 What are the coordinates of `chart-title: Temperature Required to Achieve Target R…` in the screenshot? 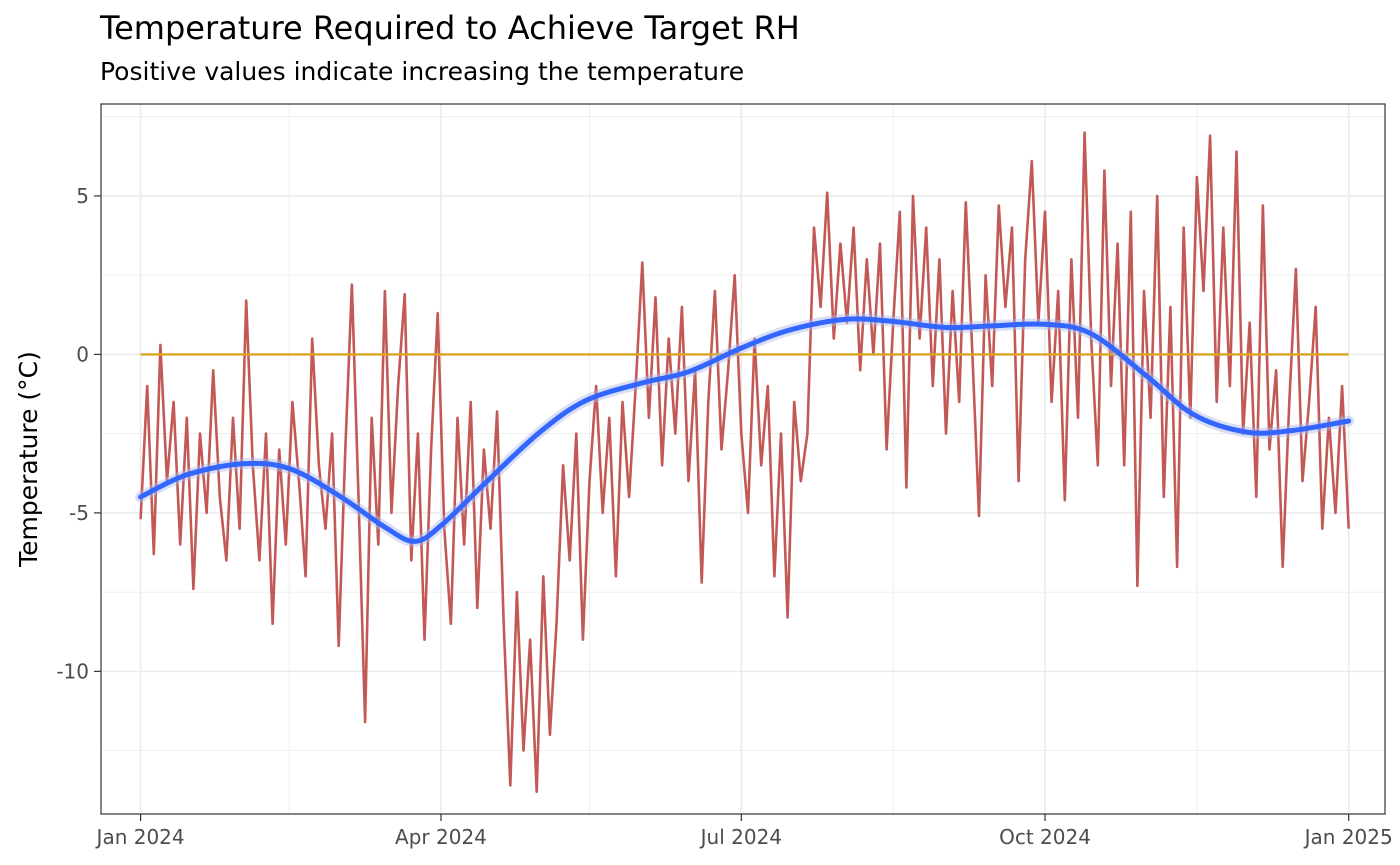 It's located at (450, 28).